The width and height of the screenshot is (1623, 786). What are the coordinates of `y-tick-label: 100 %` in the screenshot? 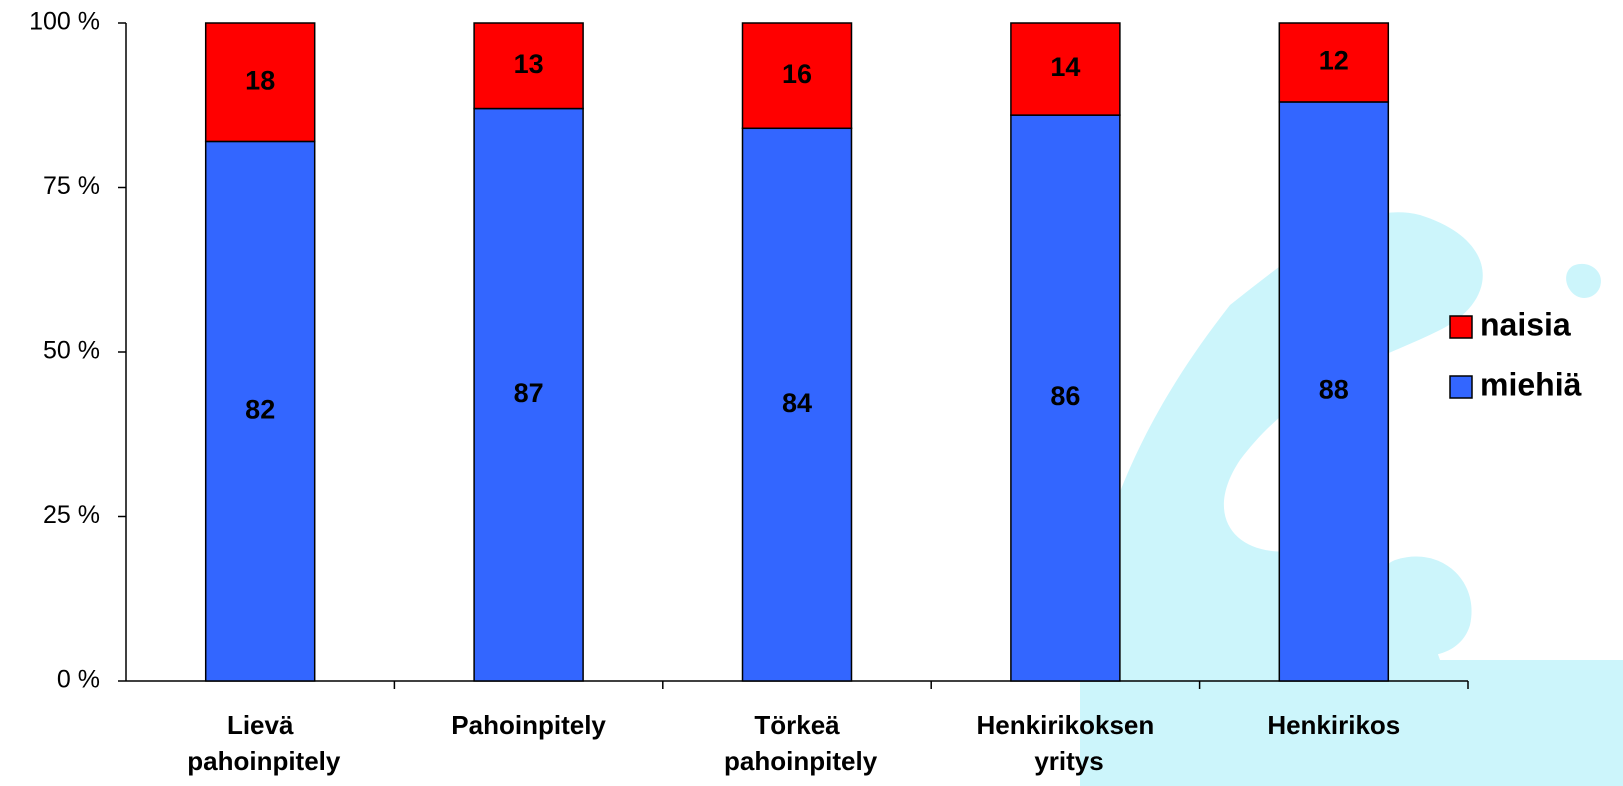 It's located at (64, 22).